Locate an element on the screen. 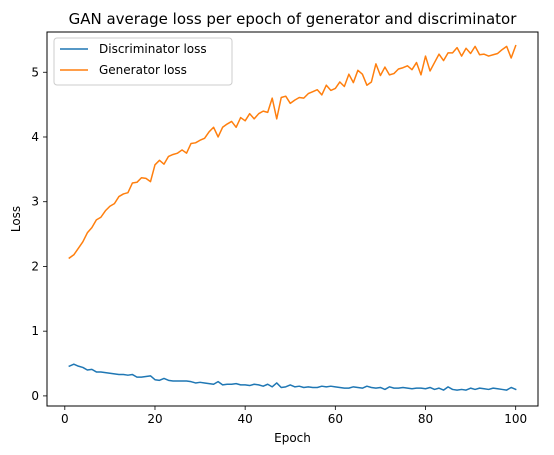  legend: Discriminator loss Generator loss is located at coordinates (143, 61).